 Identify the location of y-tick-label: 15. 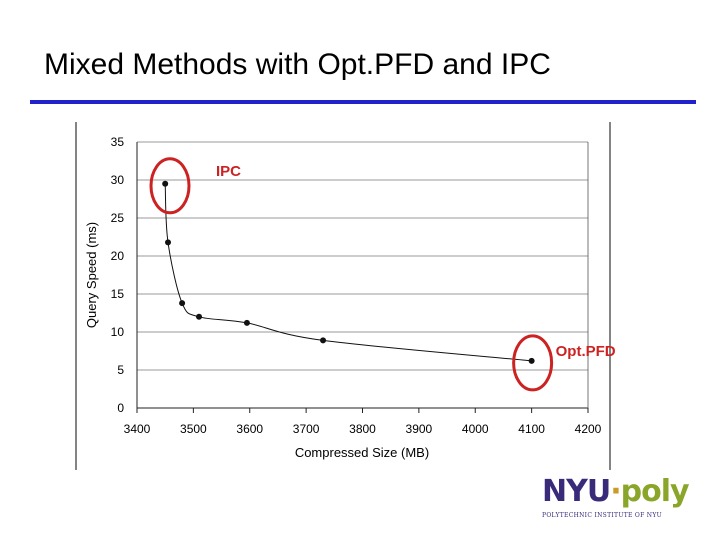
(118, 294).